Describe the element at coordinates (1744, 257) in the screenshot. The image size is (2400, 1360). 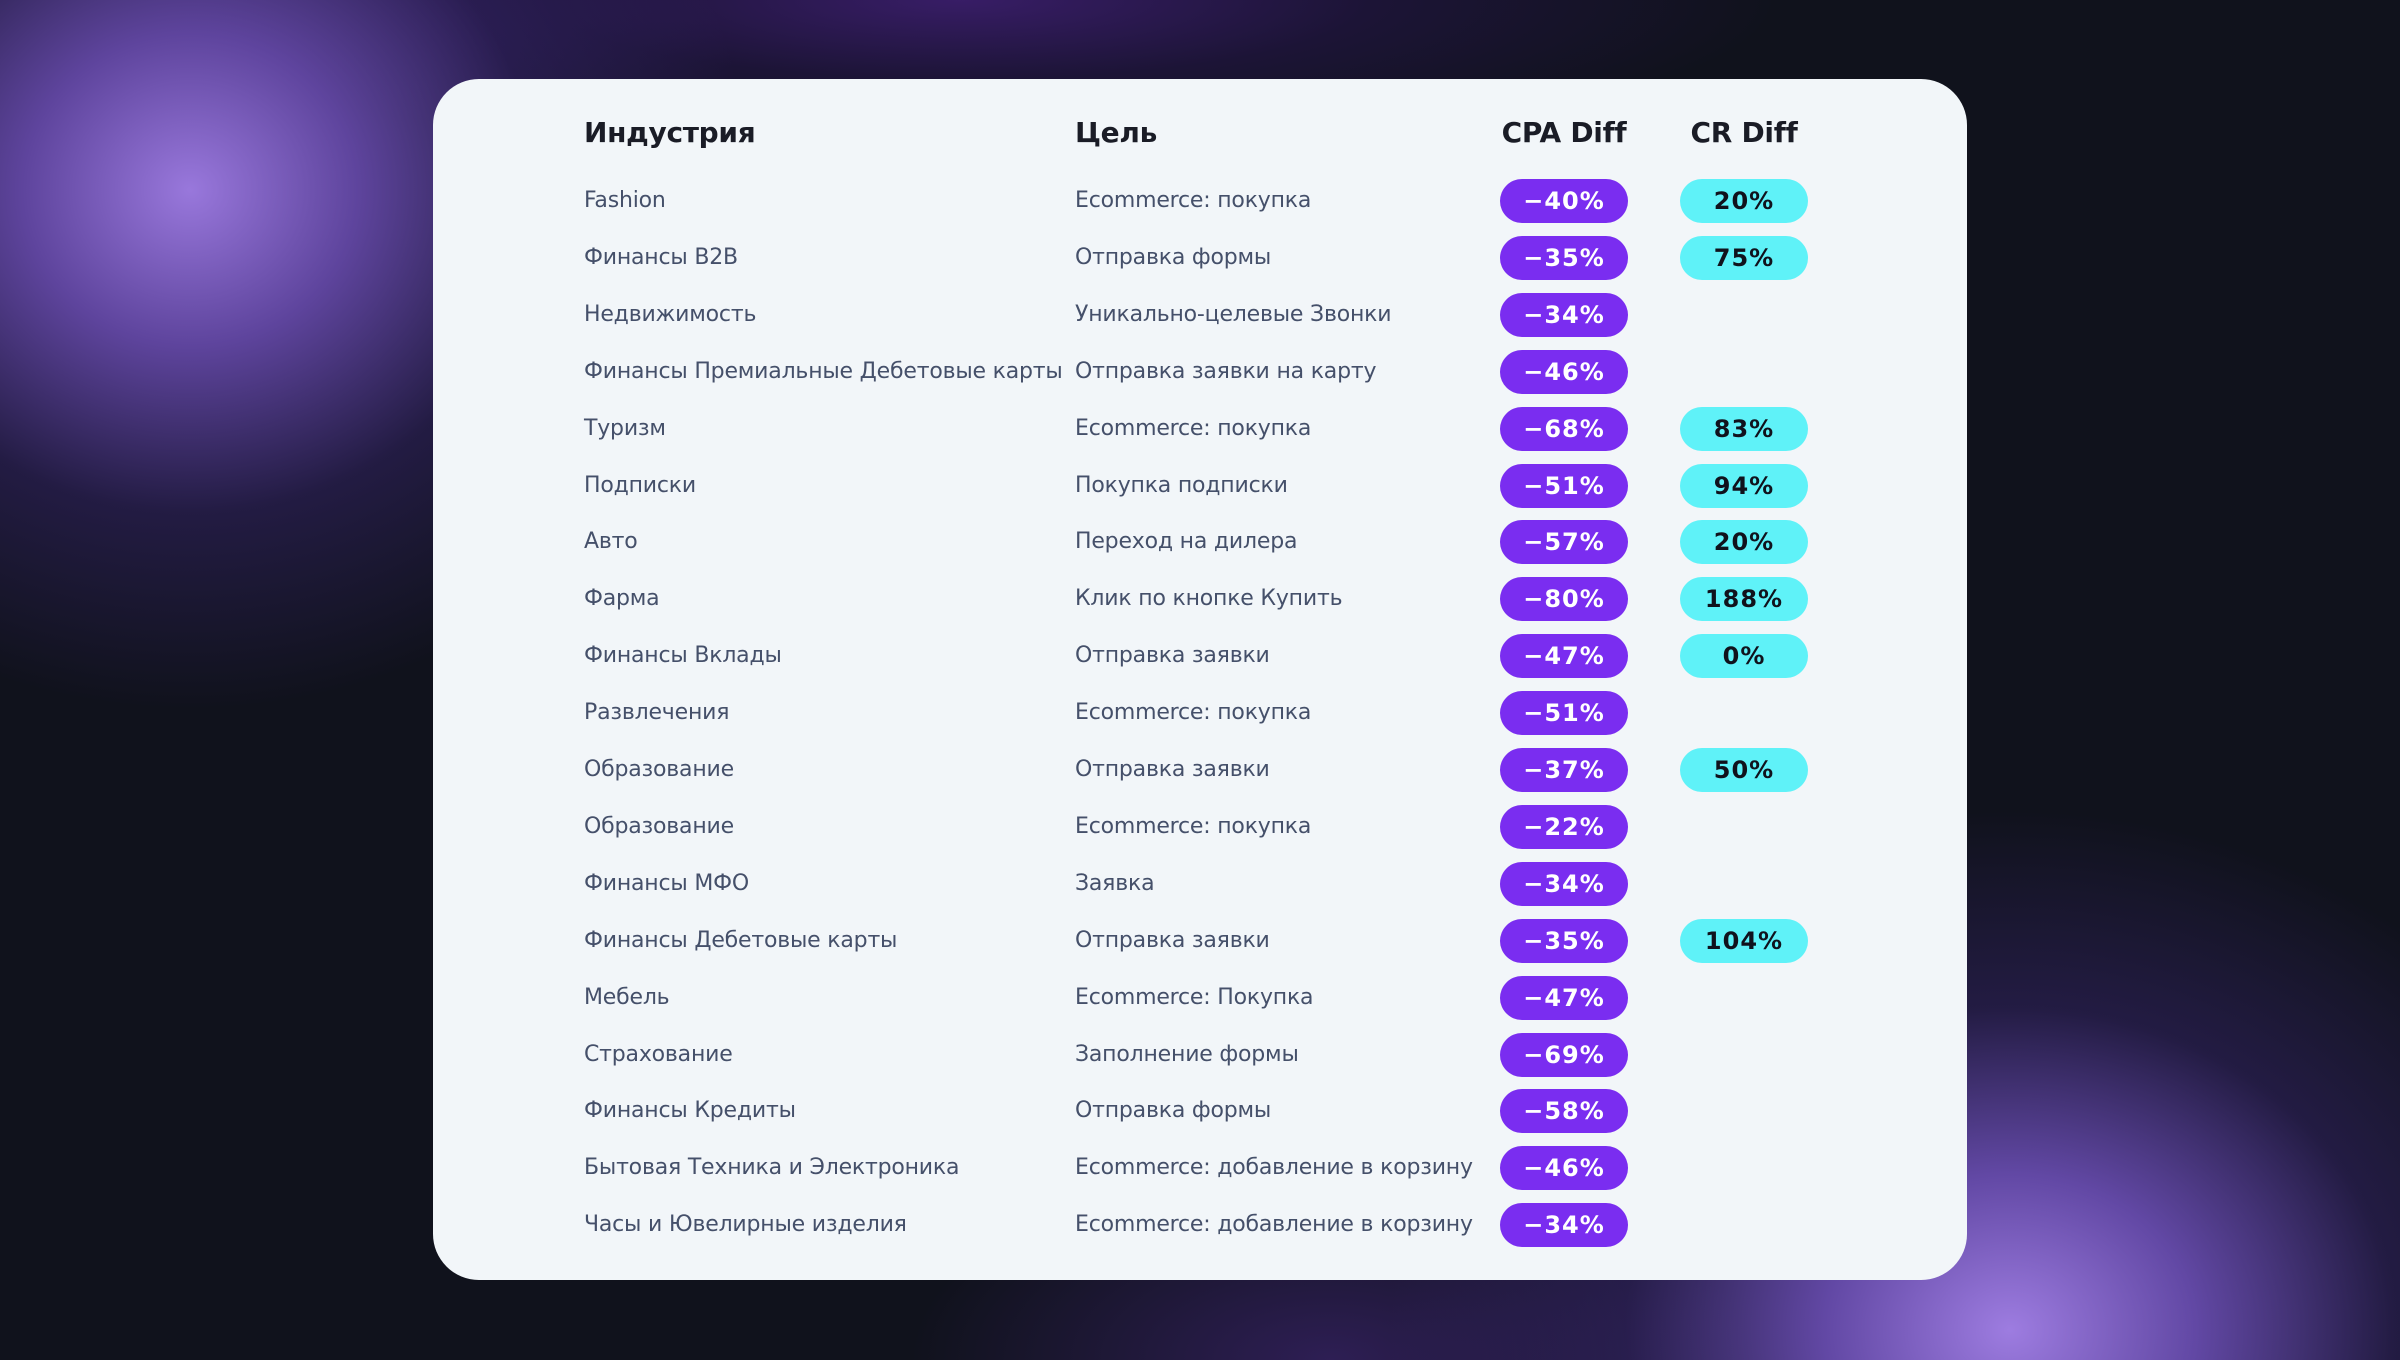
I see `cr-diff-badge: 75%` at that location.